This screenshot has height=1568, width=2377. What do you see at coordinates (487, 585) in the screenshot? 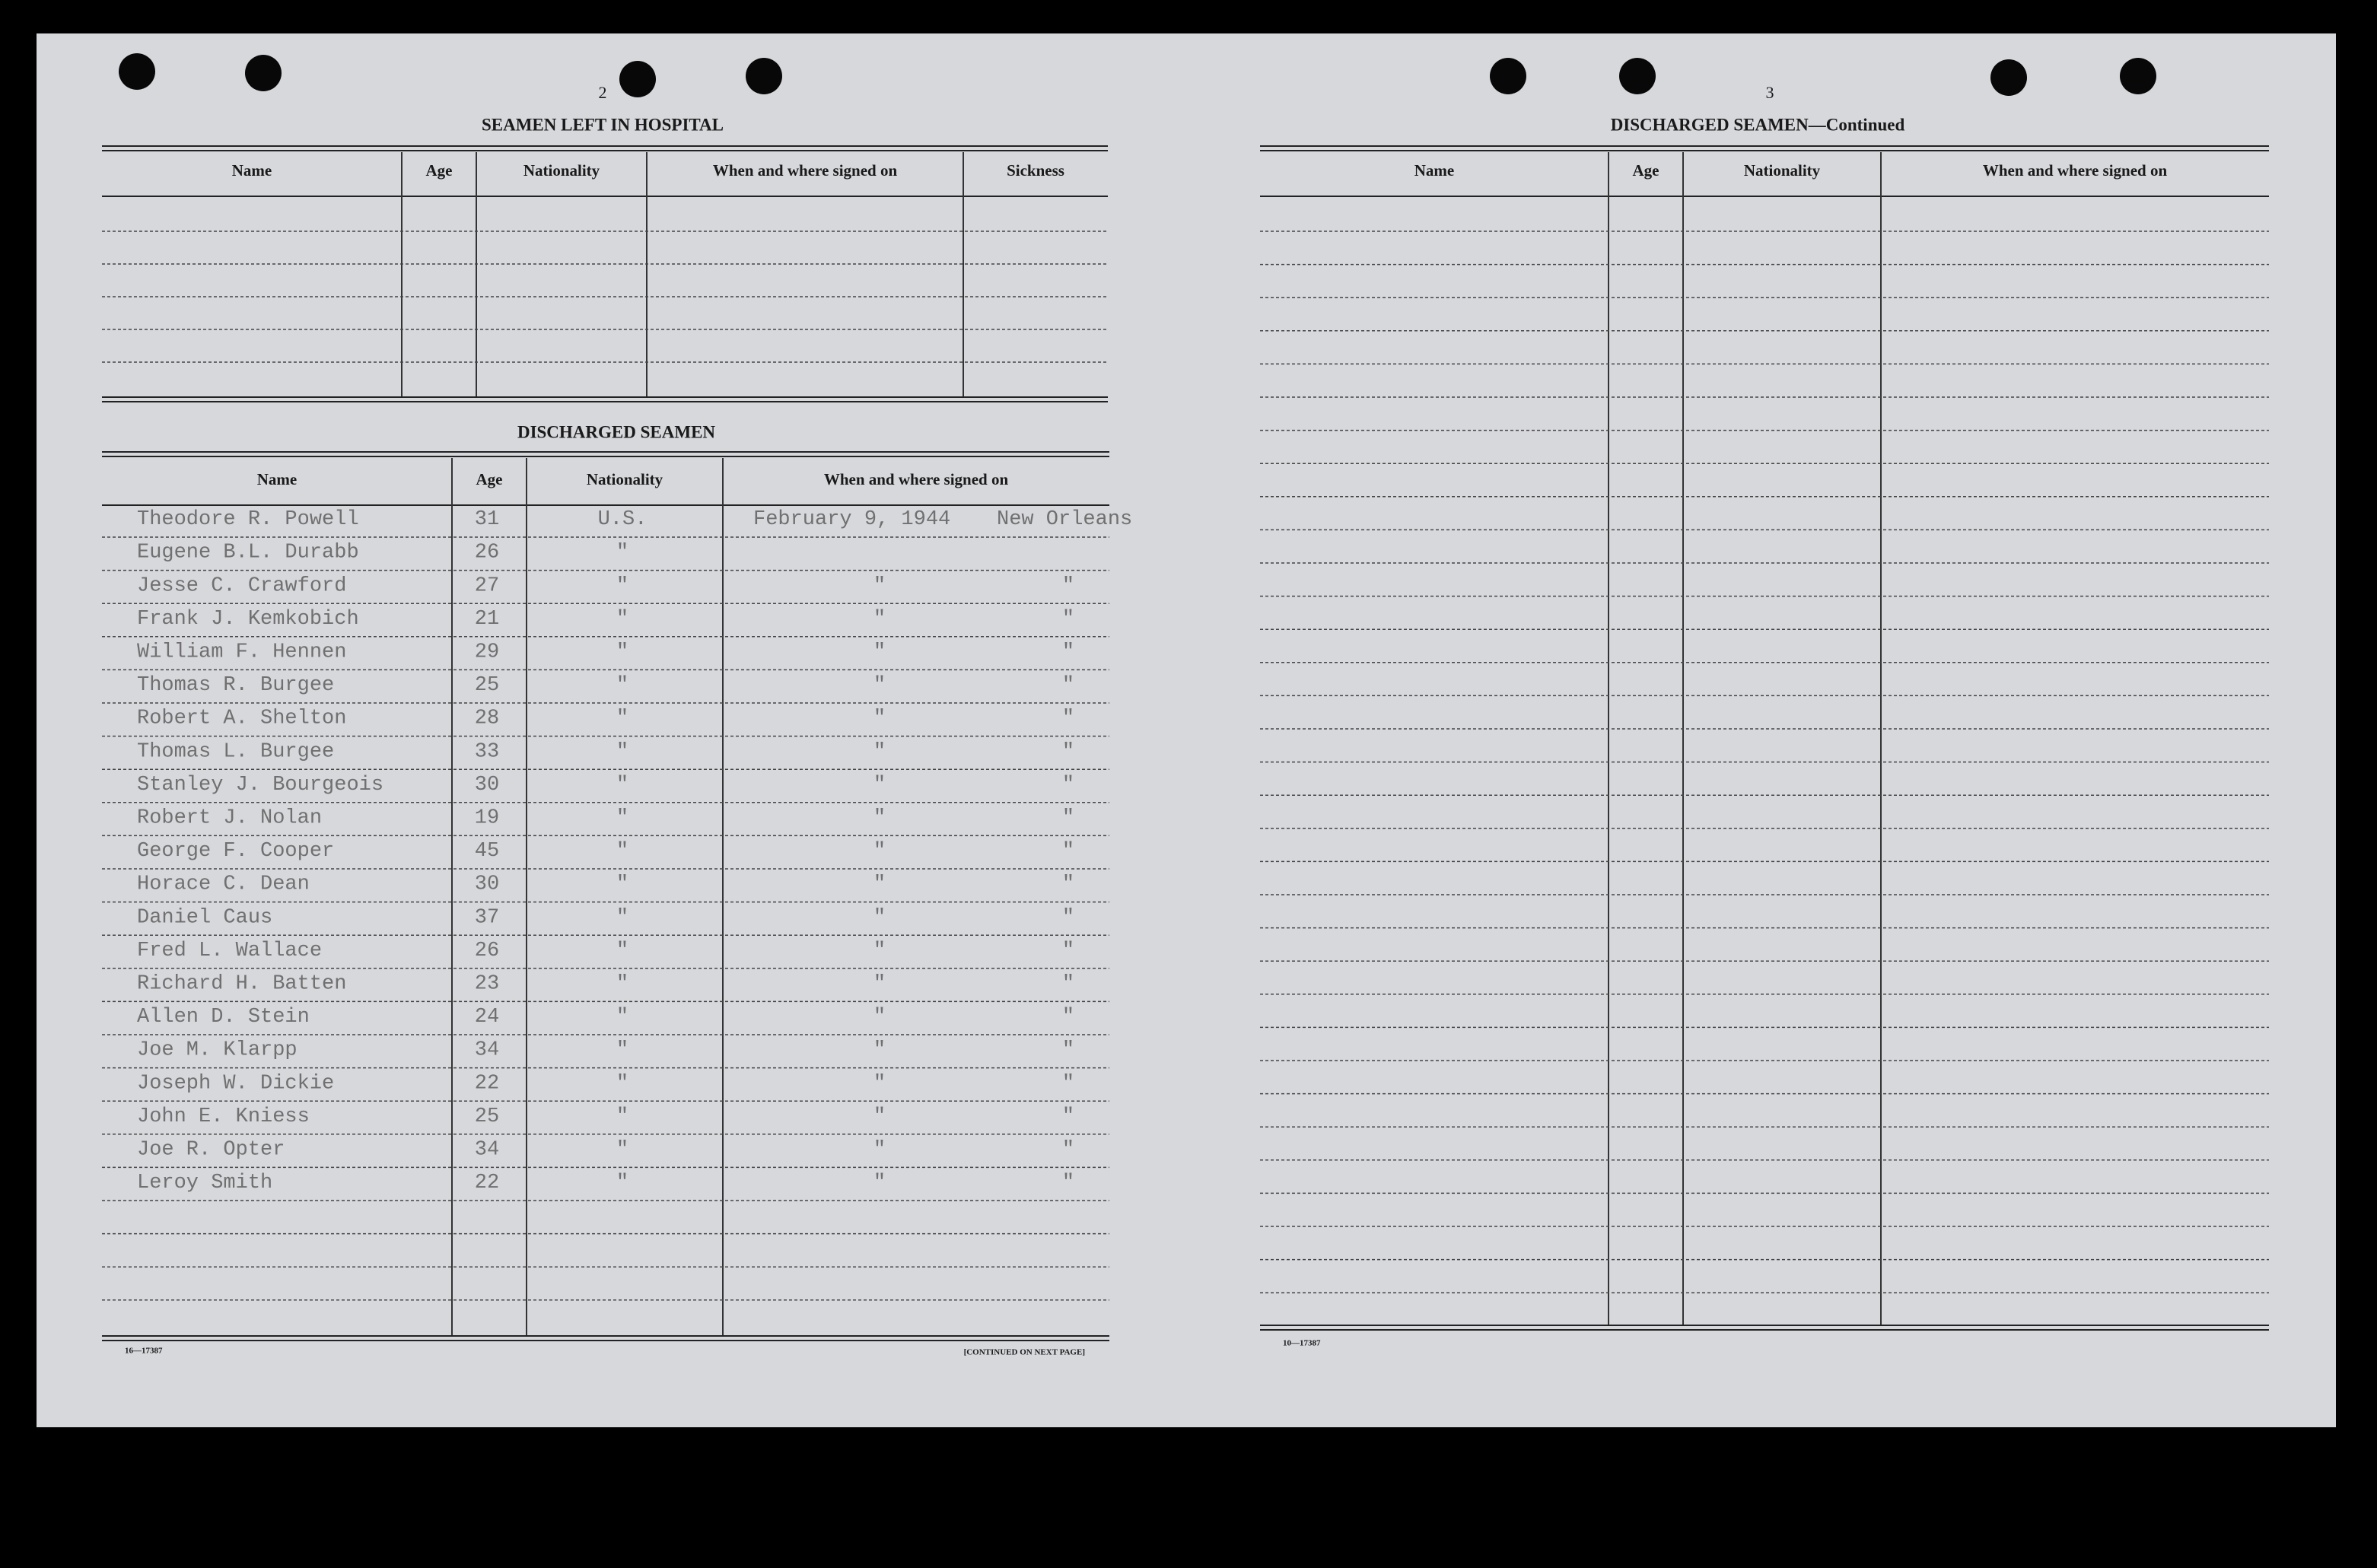
I see `seaman-age: 27` at bounding box center [487, 585].